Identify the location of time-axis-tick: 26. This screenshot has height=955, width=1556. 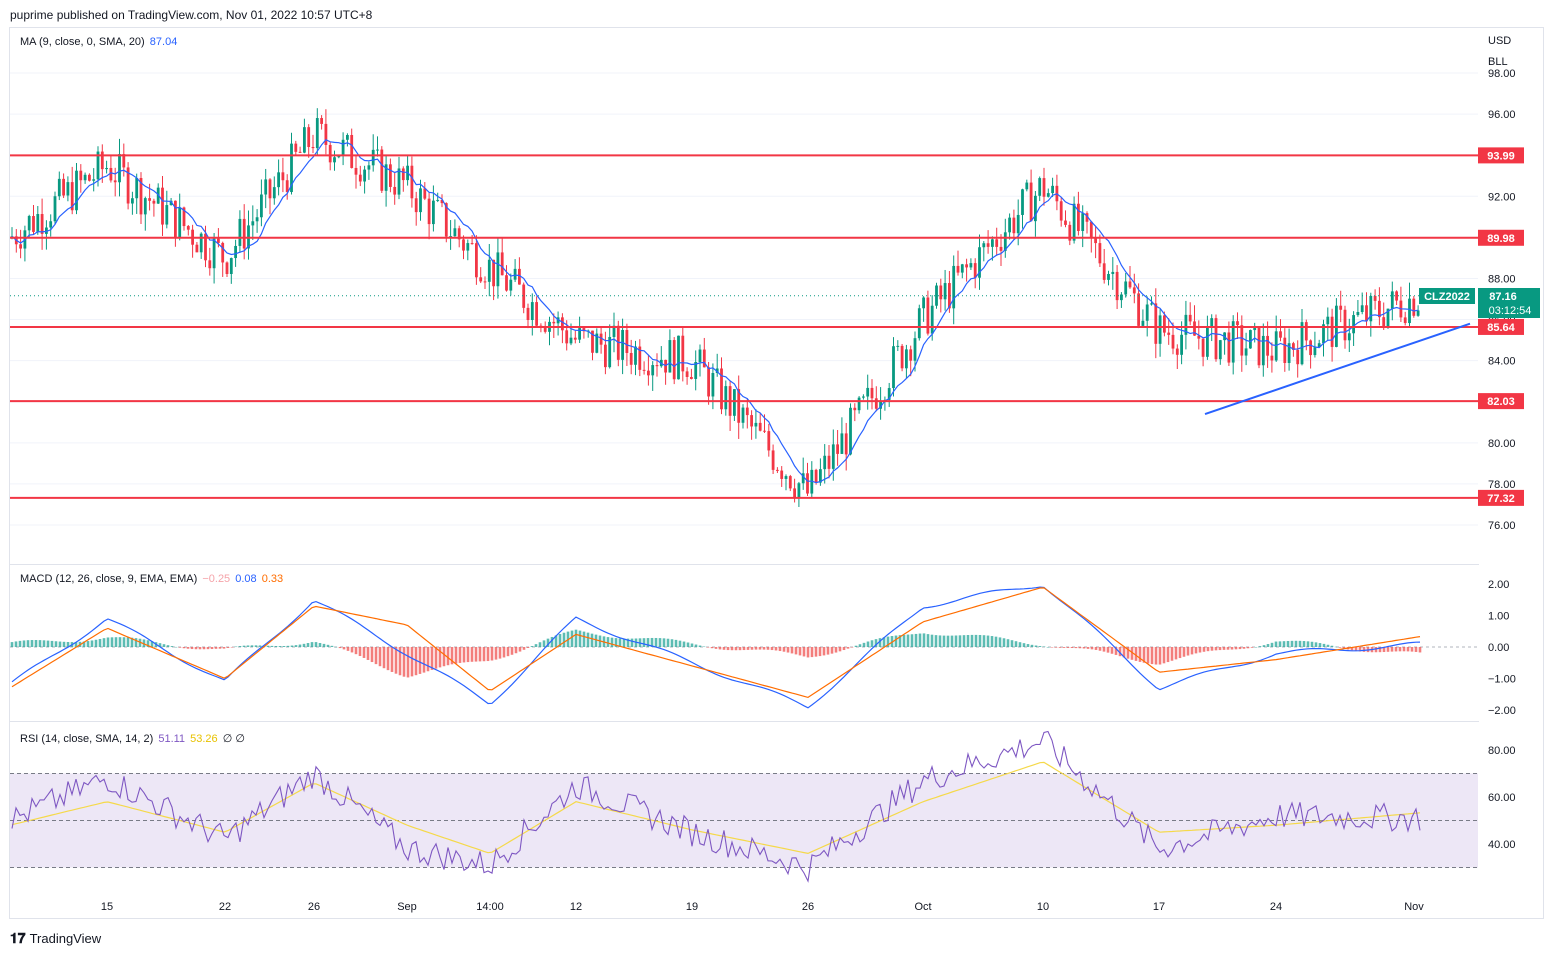
(314, 907).